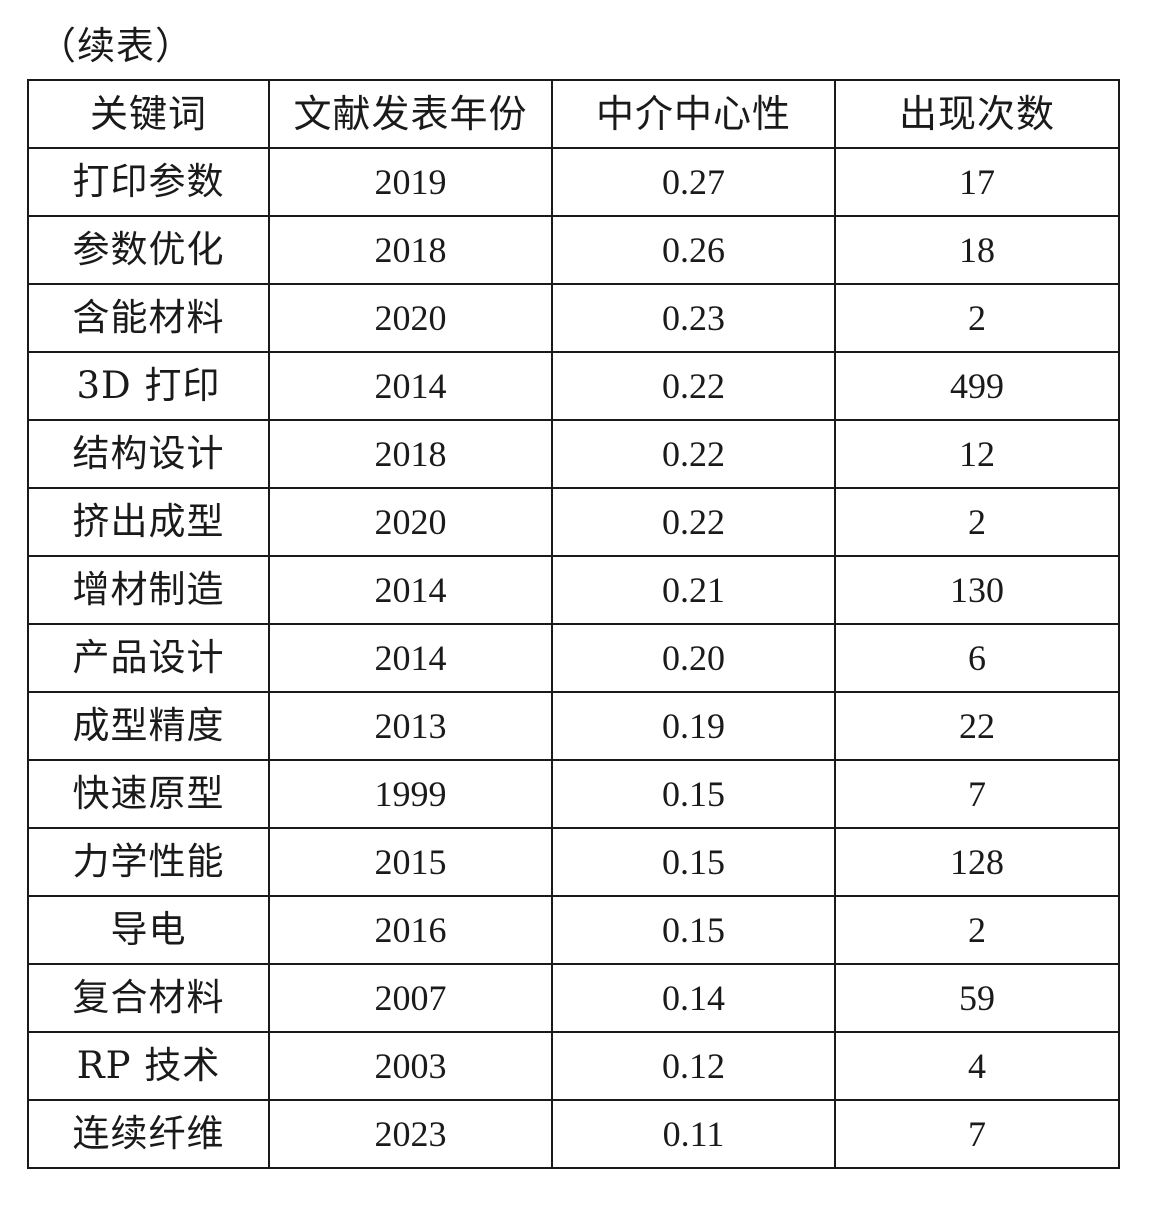  What do you see at coordinates (148, 862) in the screenshot?
I see `cell-keyword: 力学性能` at bounding box center [148, 862].